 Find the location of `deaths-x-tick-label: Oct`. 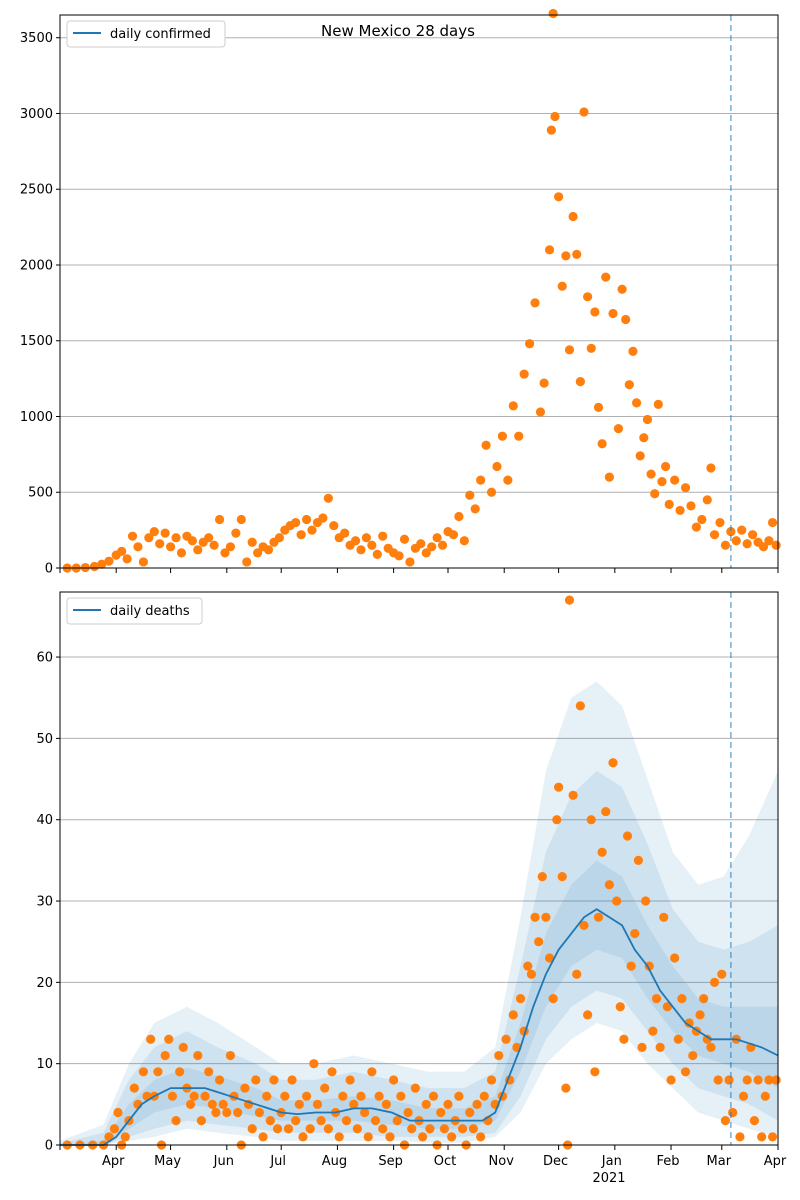

deaths-x-tick-label: Oct is located at coordinates (445, 1161).